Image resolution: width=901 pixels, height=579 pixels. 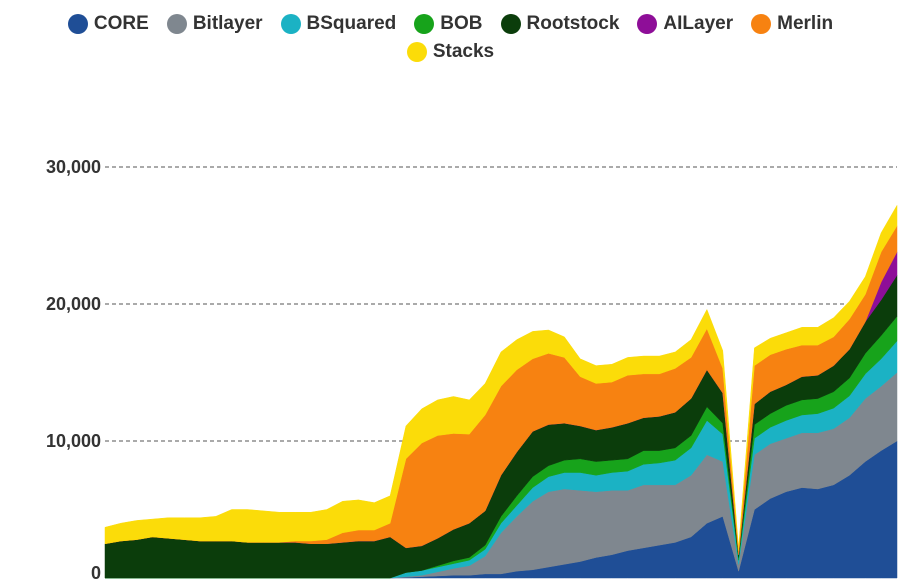 What do you see at coordinates (121, 23) in the screenshot?
I see `legend-label: CORE` at bounding box center [121, 23].